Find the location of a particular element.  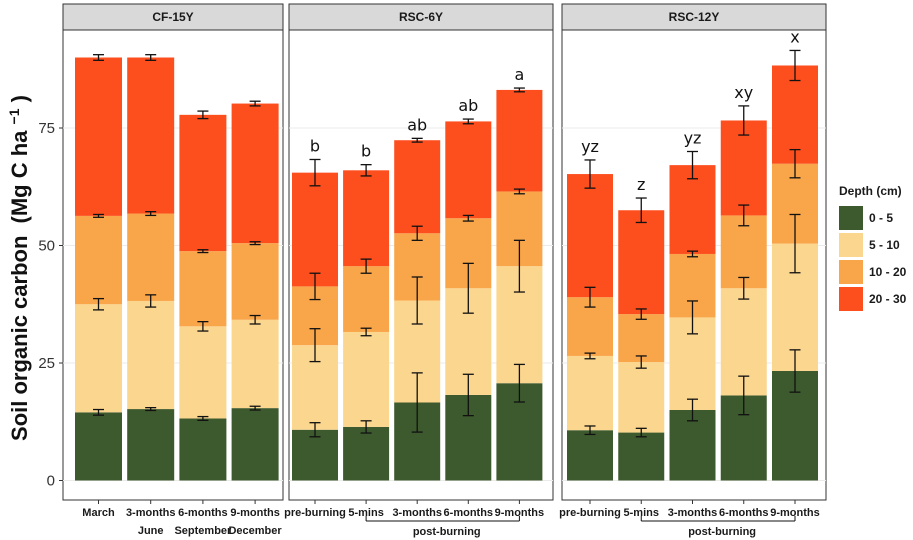

legend-label: 10 - 20 is located at coordinates (888, 272).